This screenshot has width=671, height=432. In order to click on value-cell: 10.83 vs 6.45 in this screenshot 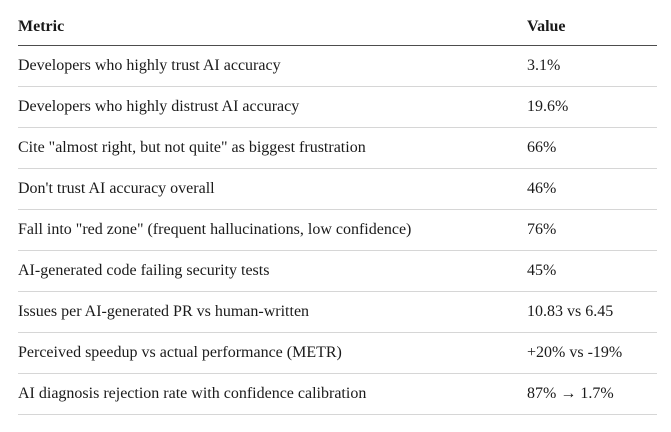, I will do `click(592, 312)`.